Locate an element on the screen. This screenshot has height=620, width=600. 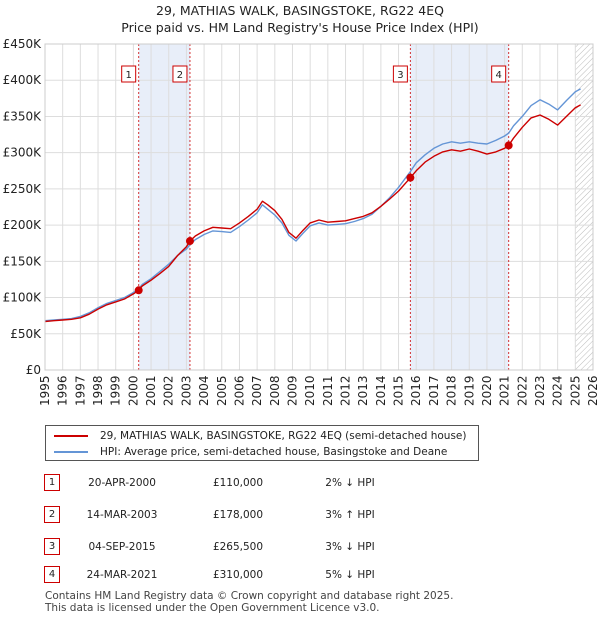
transaction-hpi-diff: 5% ↓ HPI is located at coordinates (350, 575).